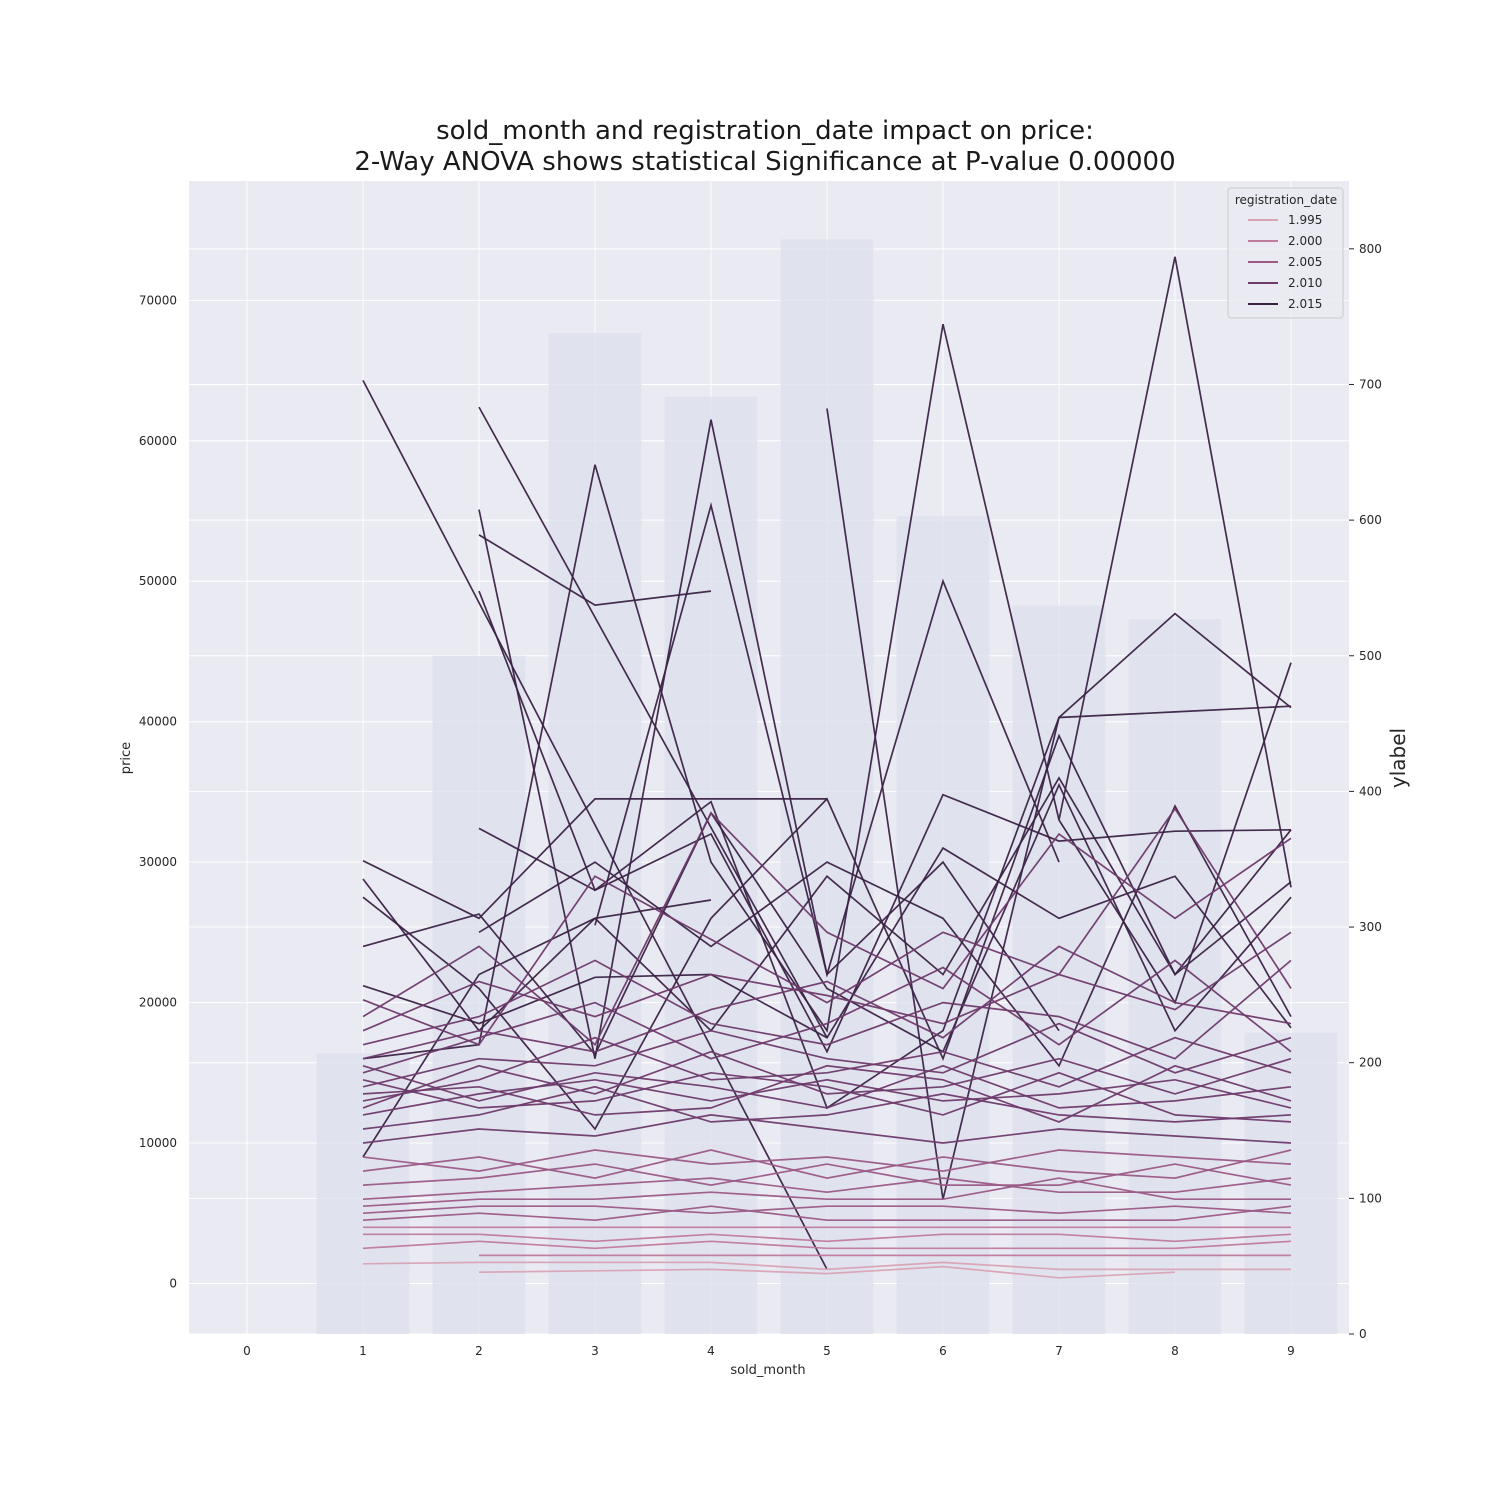 This screenshot has height=1500, width=1500. What do you see at coordinates (1286, 200) in the screenshot?
I see `legend-title: registration_date` at bounding box center [1286, 200].